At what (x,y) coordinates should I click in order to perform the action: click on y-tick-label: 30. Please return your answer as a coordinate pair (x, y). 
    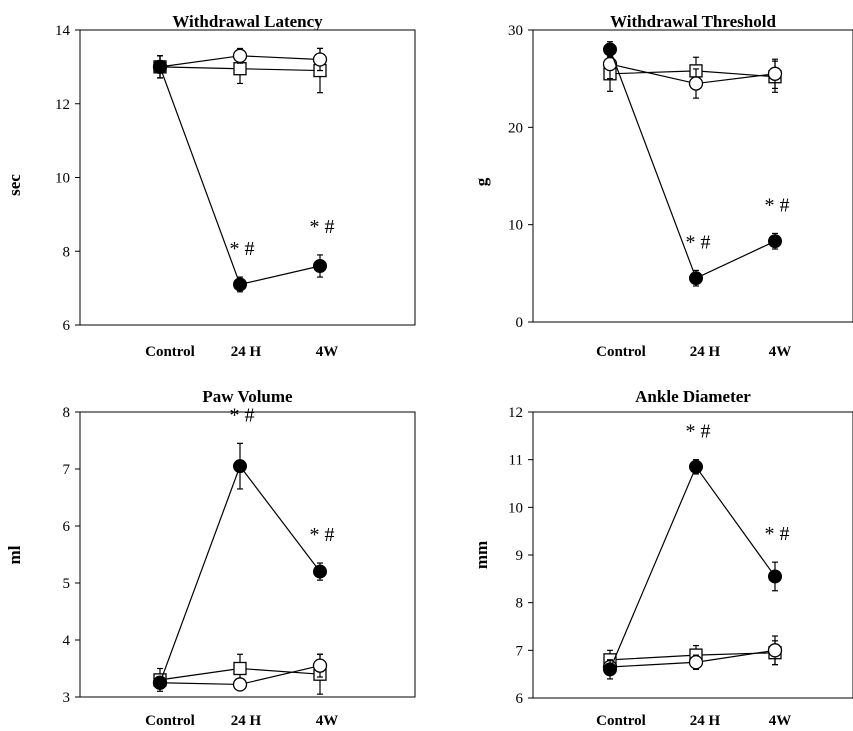
    Looking at the image, I should click on (515, 31).